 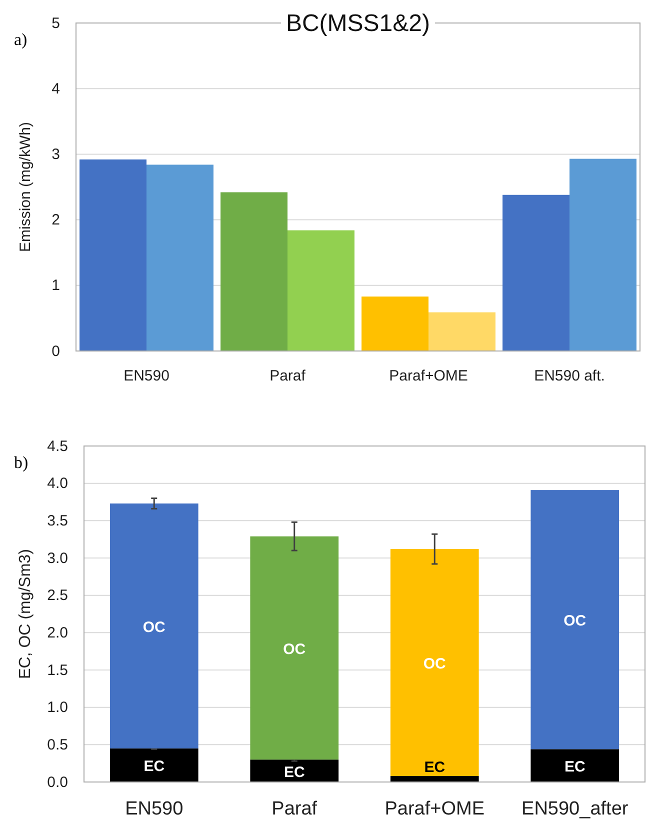 What do you see at coordinates (21, 39) in the screenshot?
I see `text: a)` at bounding box center [21, 39].